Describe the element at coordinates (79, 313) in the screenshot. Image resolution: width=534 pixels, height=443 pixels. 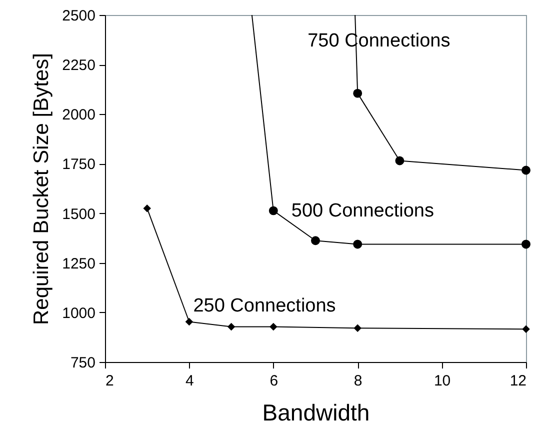
I see `y-tick-label: 1000` at that location.